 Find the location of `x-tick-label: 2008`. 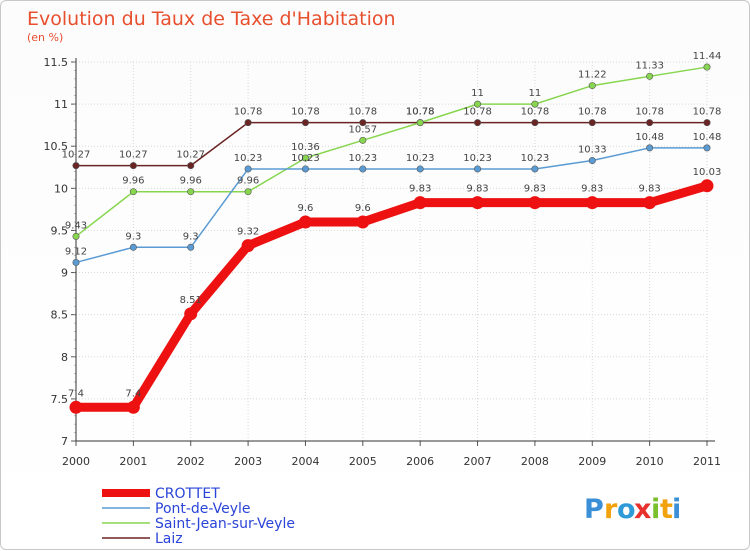

x-tick-label: 2008 is located at coordinates (535, 461).